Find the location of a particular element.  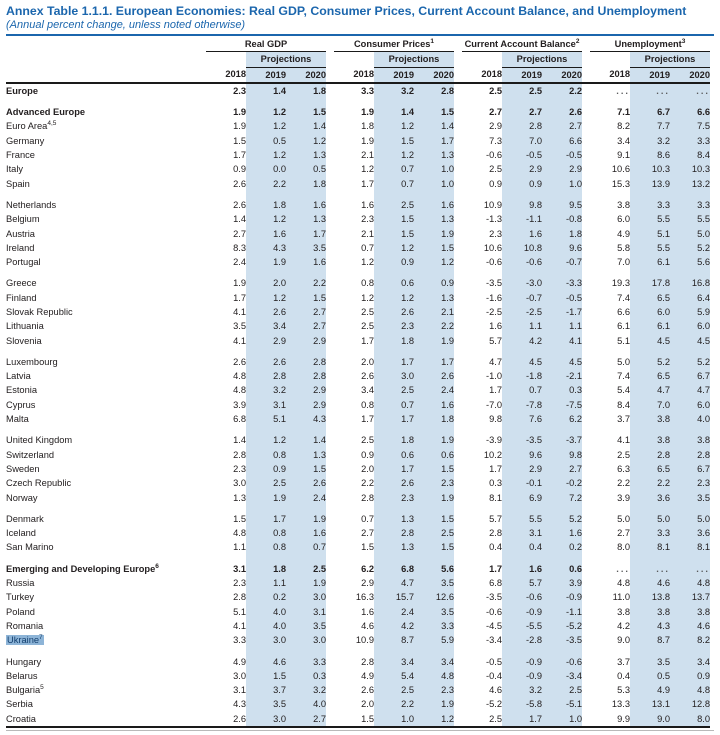

value-cell: 2.2 is located at coordinates (575, 90).